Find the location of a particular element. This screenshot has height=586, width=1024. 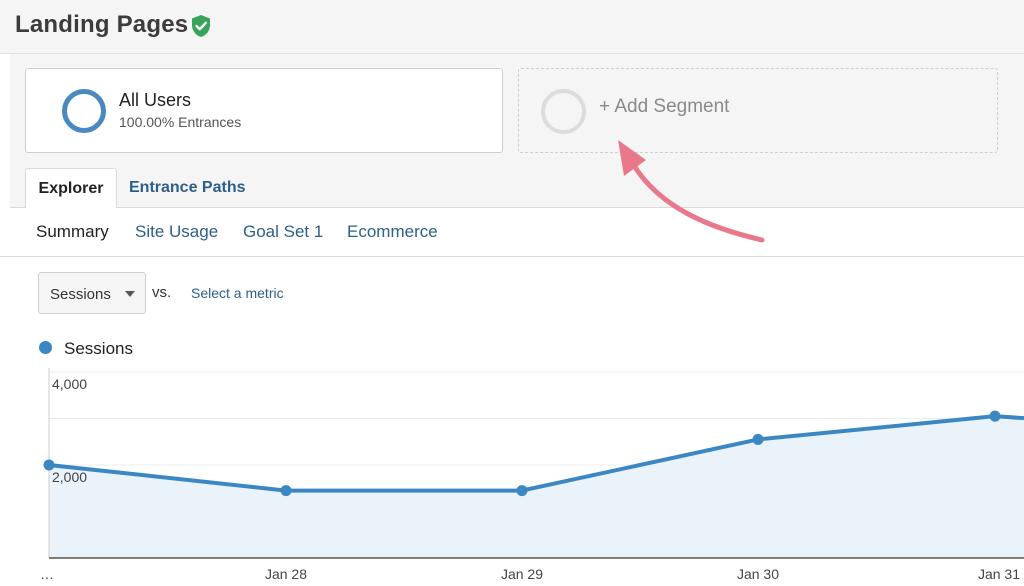

x-tick-label: Jan 31 is located at coordinates (999, 574).